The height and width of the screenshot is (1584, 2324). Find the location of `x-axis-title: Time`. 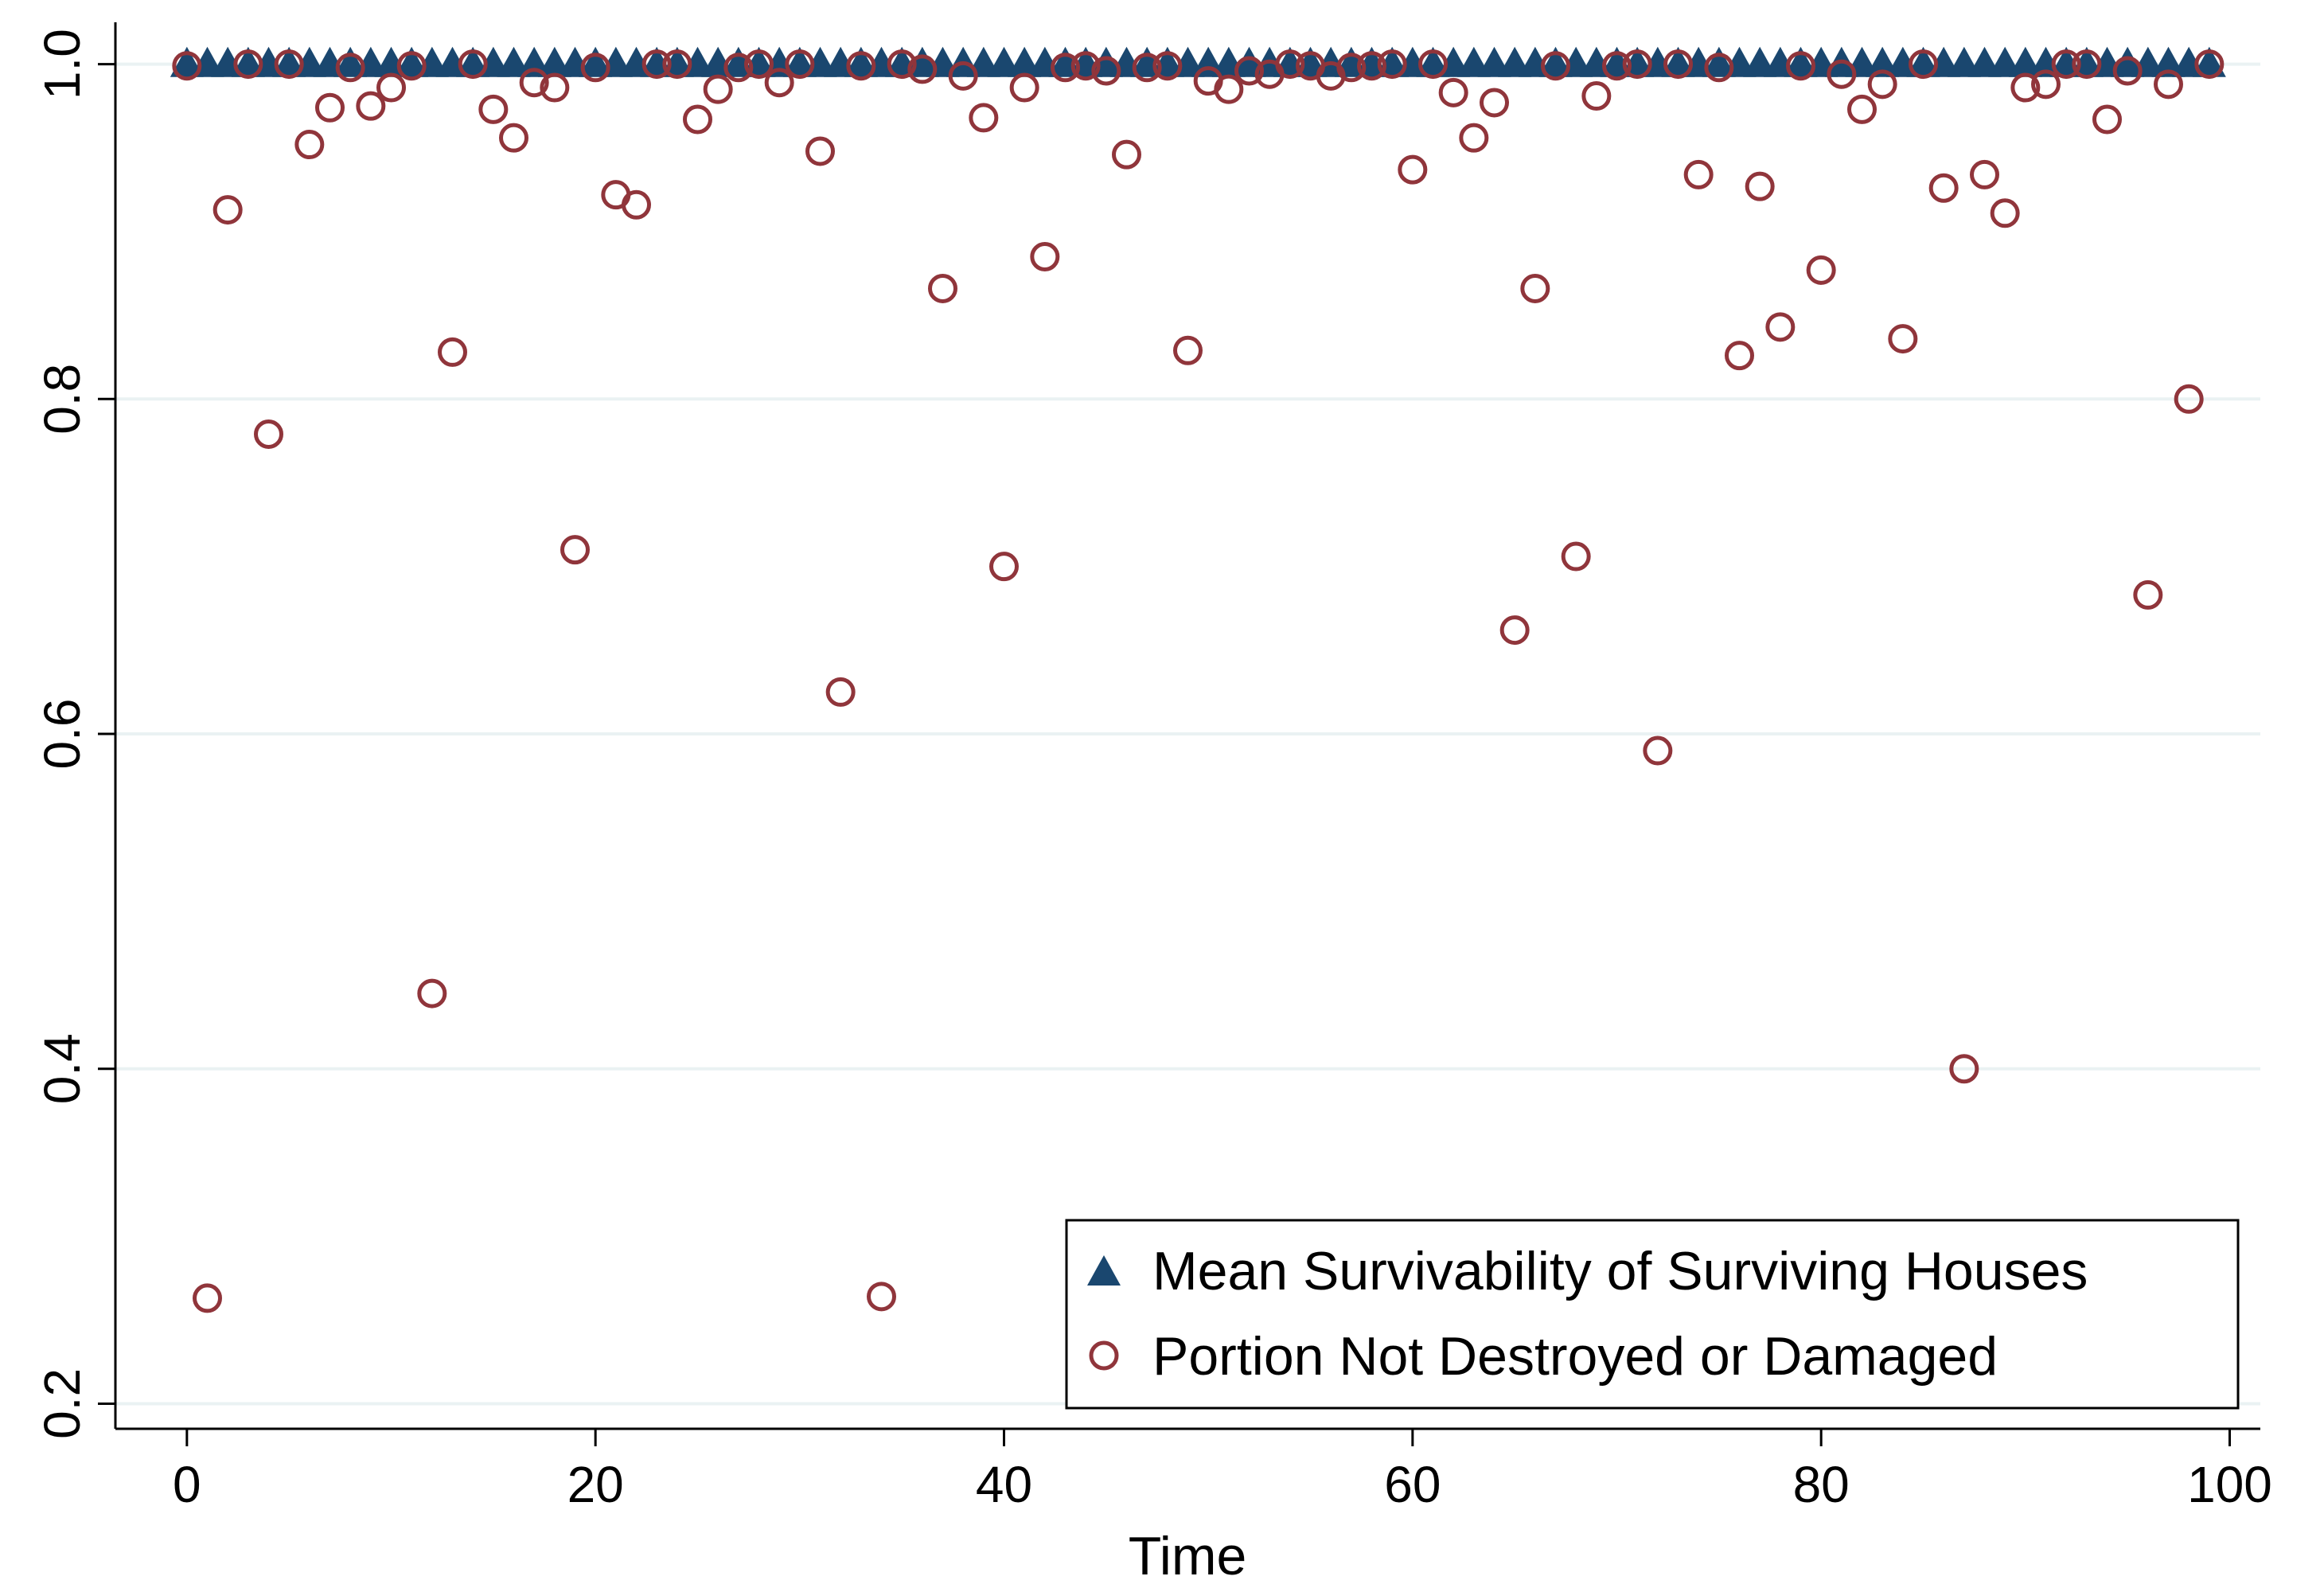

x-axis-title: Time is located at coordinates (1188, 1555).